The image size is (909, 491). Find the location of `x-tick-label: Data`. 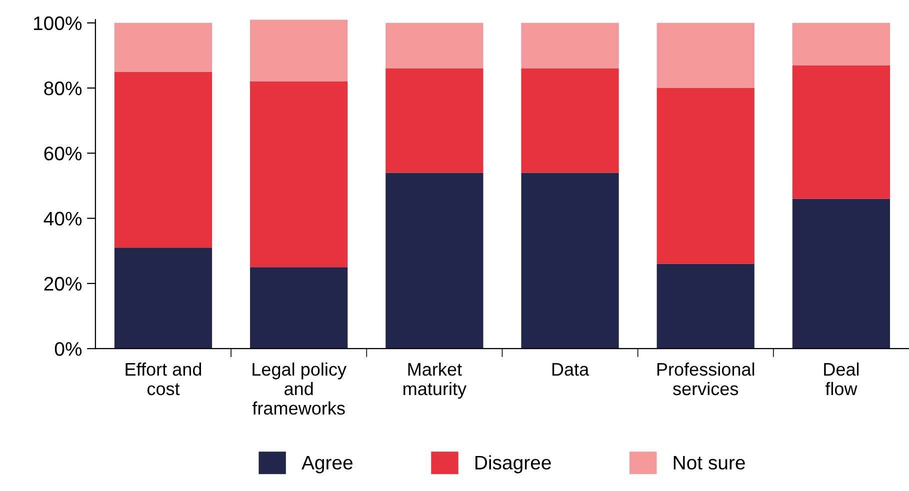

x-tick-label: Data is located at coordinates (571, 369).